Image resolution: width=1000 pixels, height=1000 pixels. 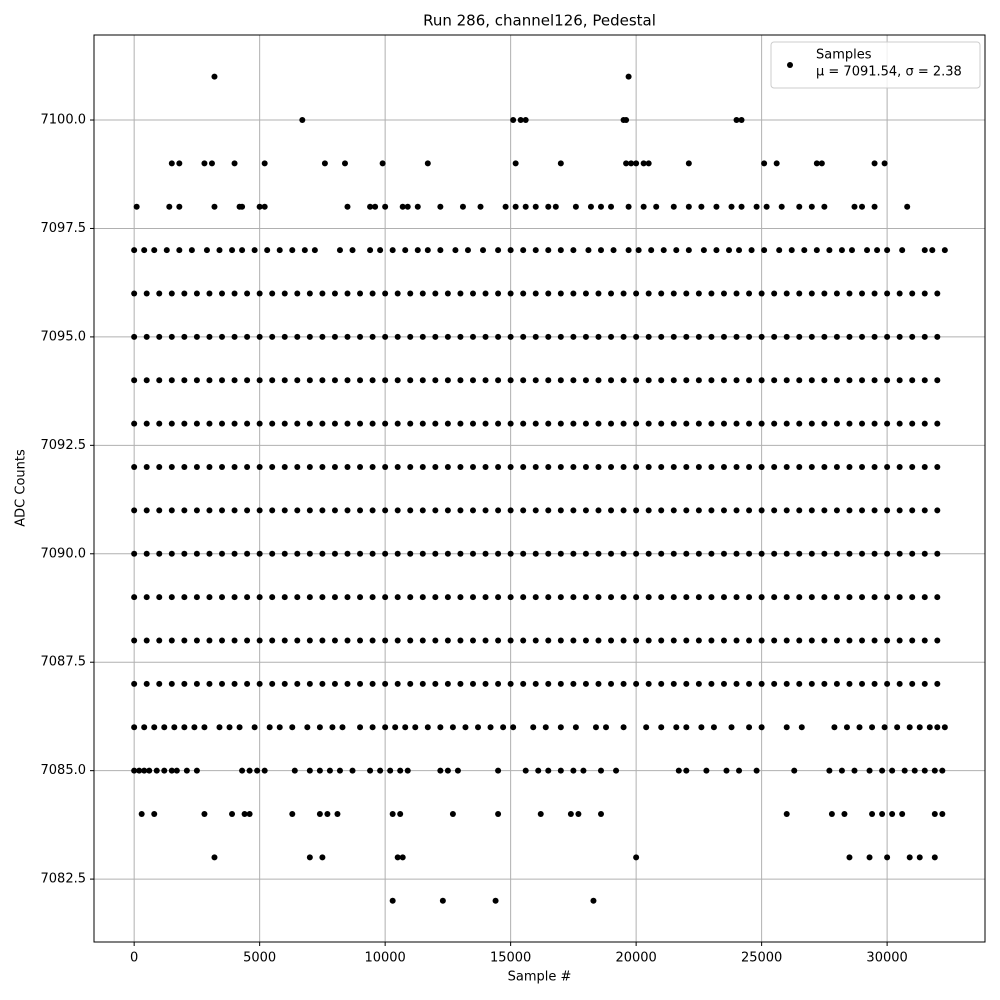 I want to click on x-tick-label: 30000, so click(x=886, y=958).